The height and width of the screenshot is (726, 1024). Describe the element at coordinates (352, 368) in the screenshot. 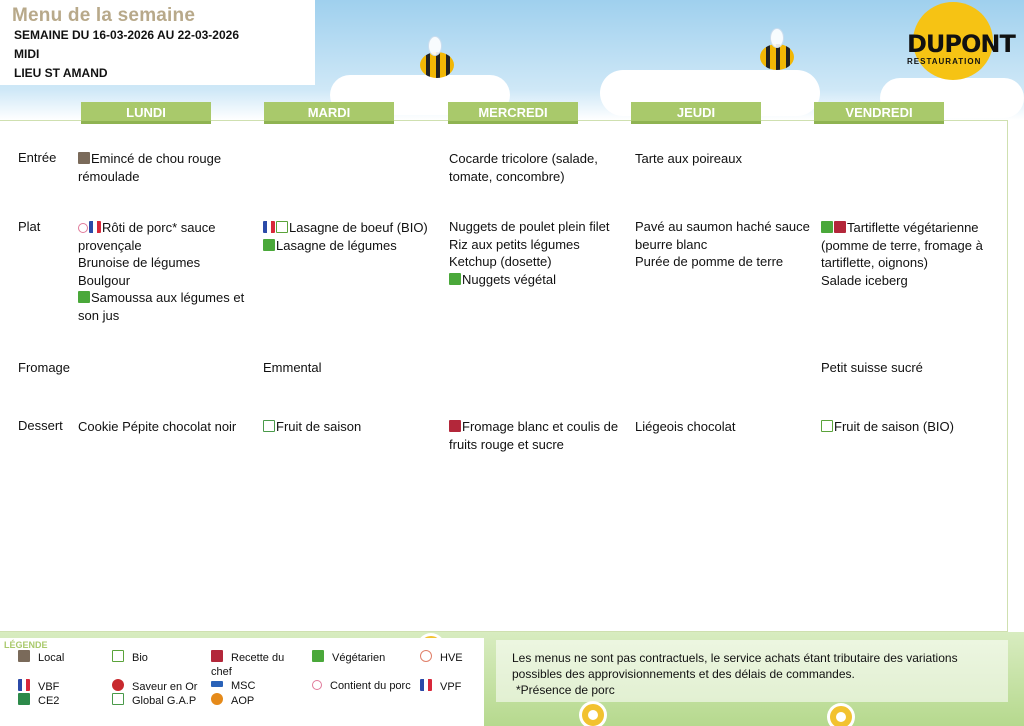

I see `menu-cell: Emmental` at that location.